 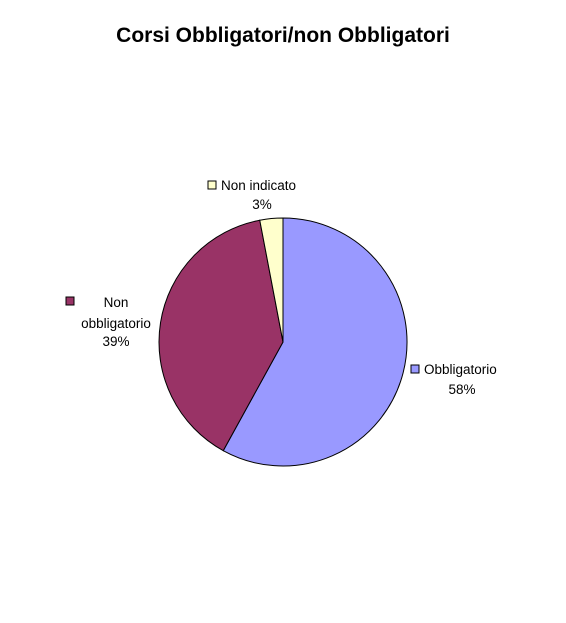 What do you see at coordinates (271, 280) in the screenshot?
I see `pie-slice-non-indicato` at bounding box center [271, 280].